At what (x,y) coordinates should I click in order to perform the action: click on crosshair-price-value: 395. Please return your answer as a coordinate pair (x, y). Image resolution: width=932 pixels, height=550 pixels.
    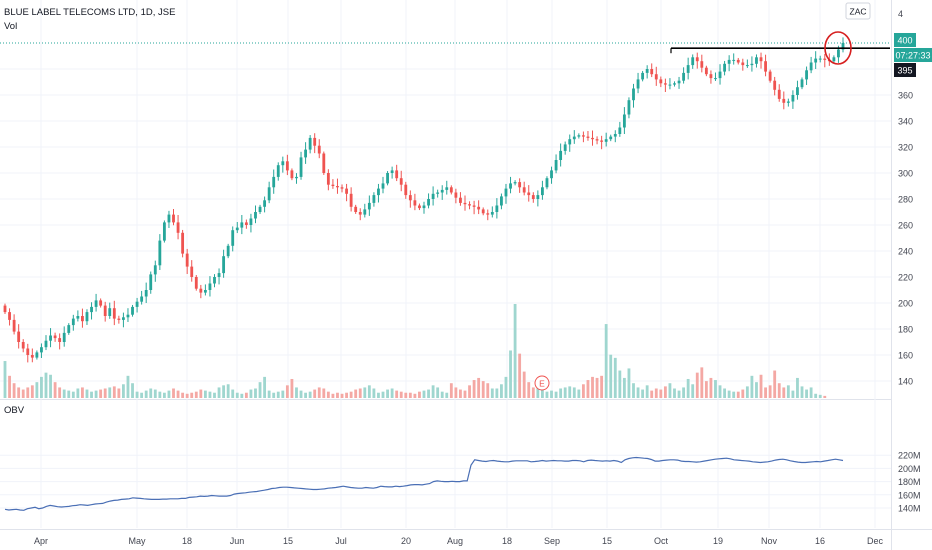
    Looking at the image, I should click on (904, 71).